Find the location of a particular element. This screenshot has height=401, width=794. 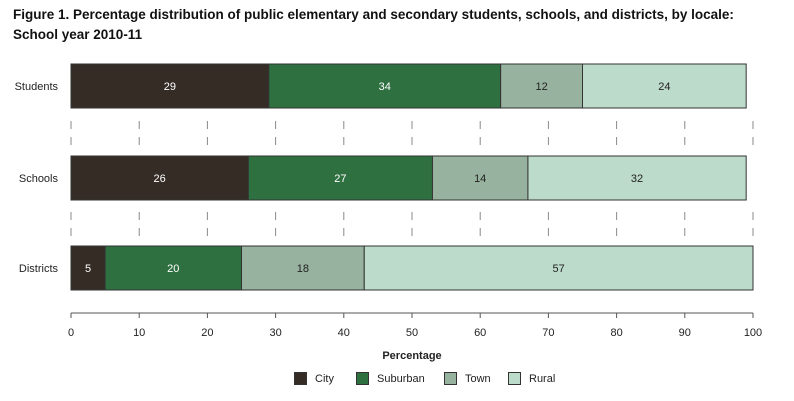

bar-students-city is located at coordinates (170, 86).